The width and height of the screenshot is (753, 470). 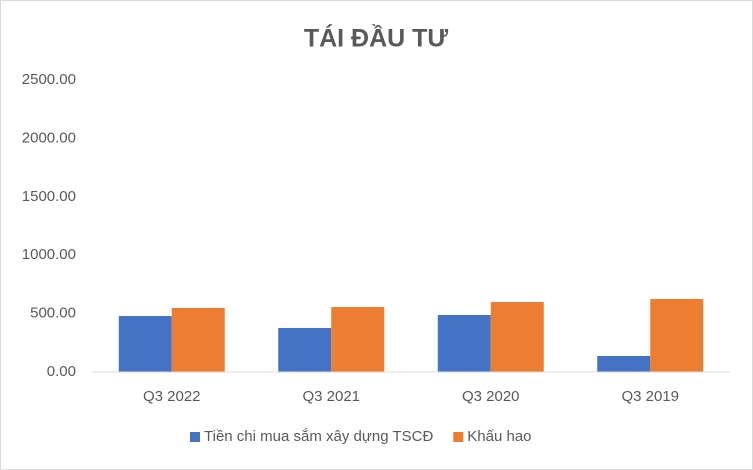 What do you see at coordinates (49, 137) in the screenshot?
I see `y-tick-label: 2000.00` at bounding box center [49, 137].